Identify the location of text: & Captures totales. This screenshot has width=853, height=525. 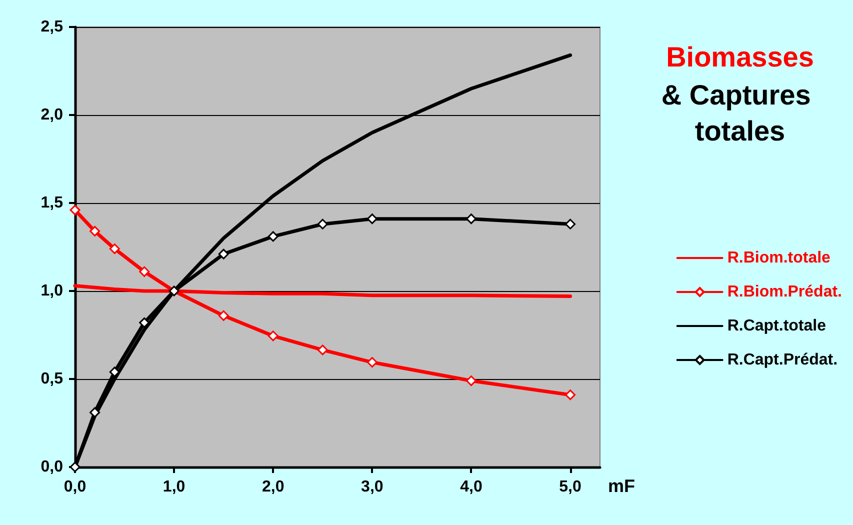
(740, 113).